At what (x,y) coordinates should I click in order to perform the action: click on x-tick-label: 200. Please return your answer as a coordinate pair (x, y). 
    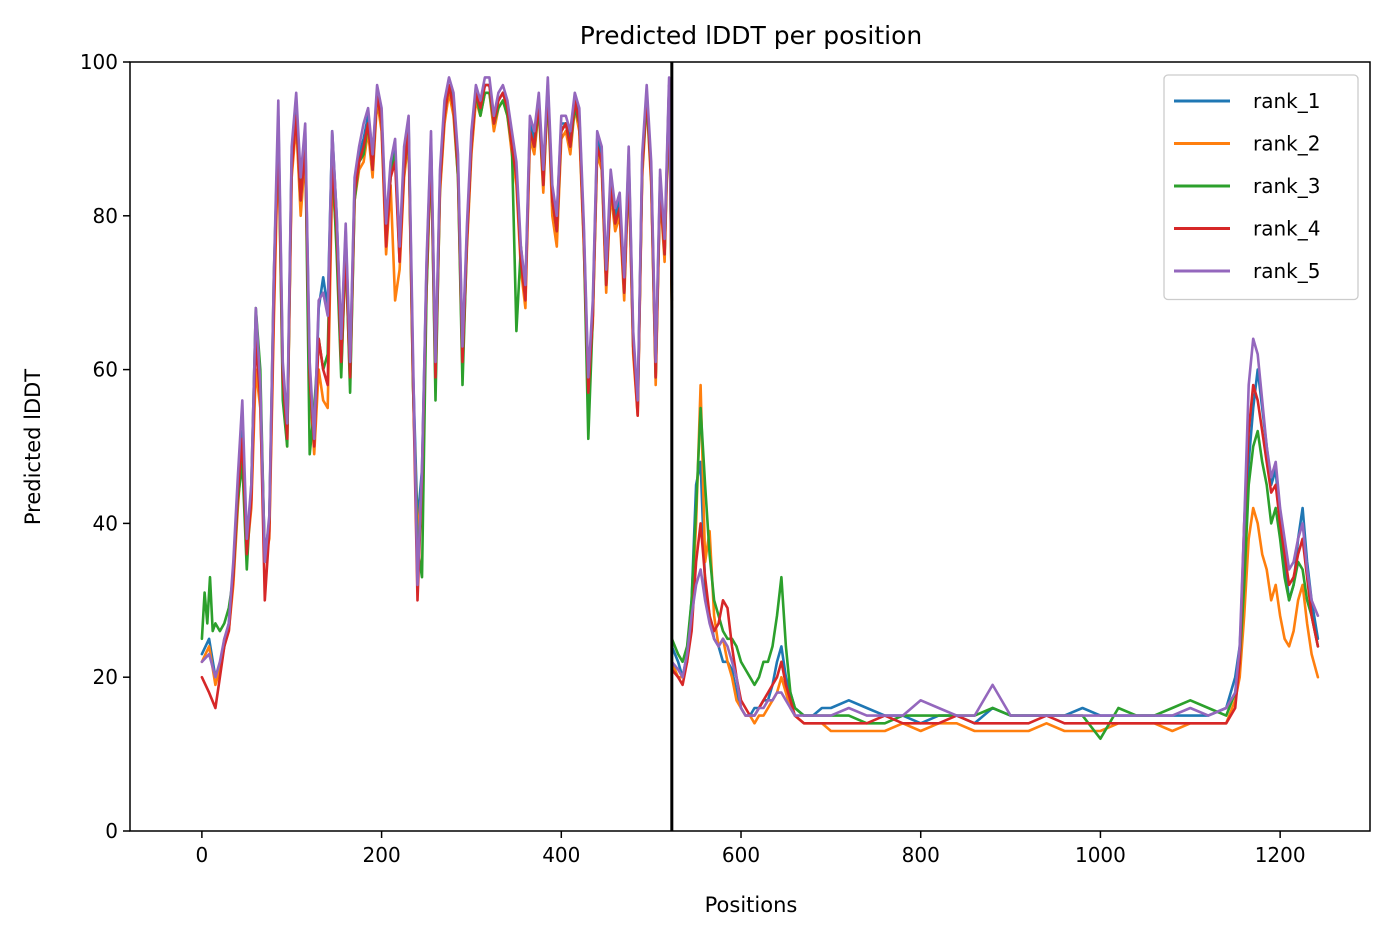
    Looking at the image, I should click on (382, 855).